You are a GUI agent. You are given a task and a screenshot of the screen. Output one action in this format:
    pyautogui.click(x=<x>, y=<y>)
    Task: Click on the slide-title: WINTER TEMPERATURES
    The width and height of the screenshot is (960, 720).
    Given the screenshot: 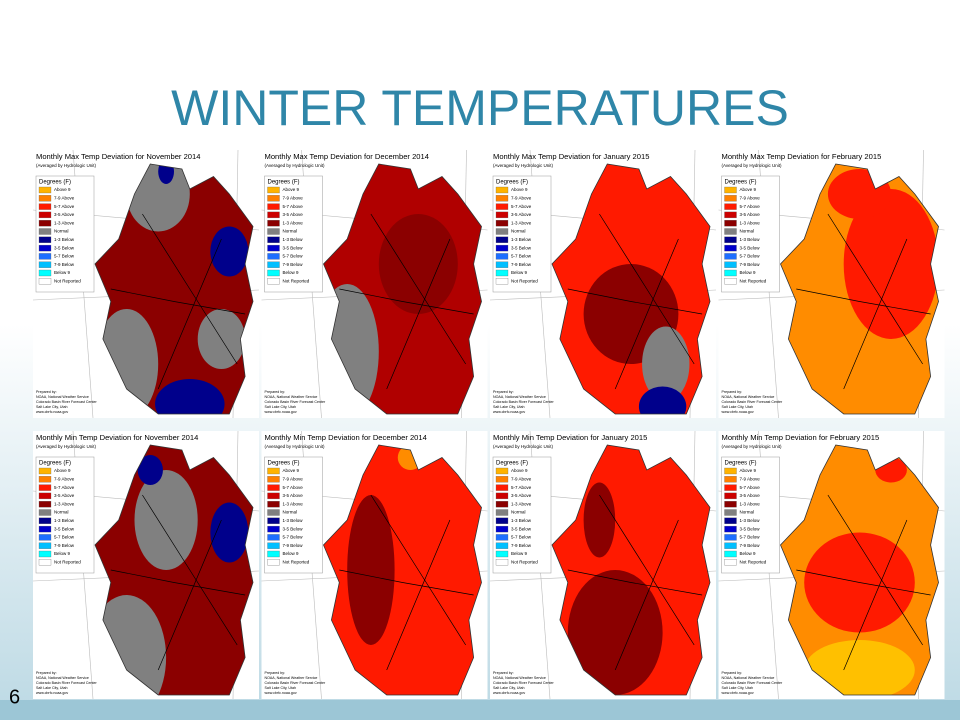 What is the action you would take?
    pyautogui.click(x=480, y=108)
    